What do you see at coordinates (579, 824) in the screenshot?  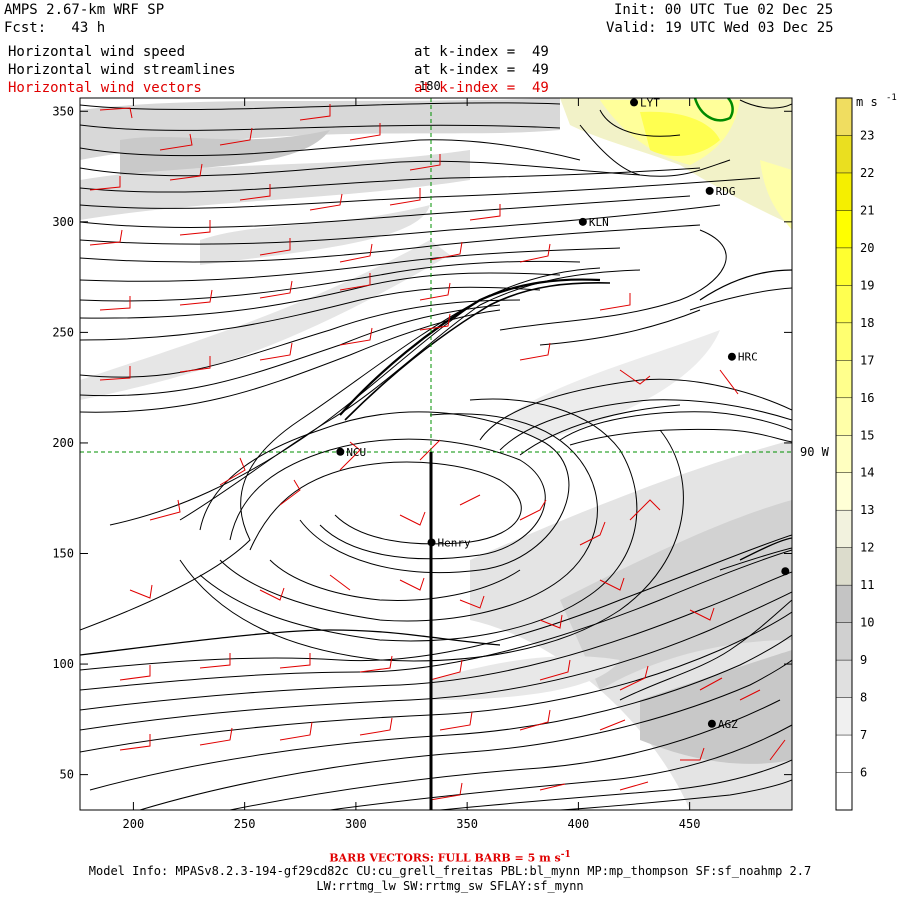 I see `x-tick-label: 400` at bounding box center [579, 824].